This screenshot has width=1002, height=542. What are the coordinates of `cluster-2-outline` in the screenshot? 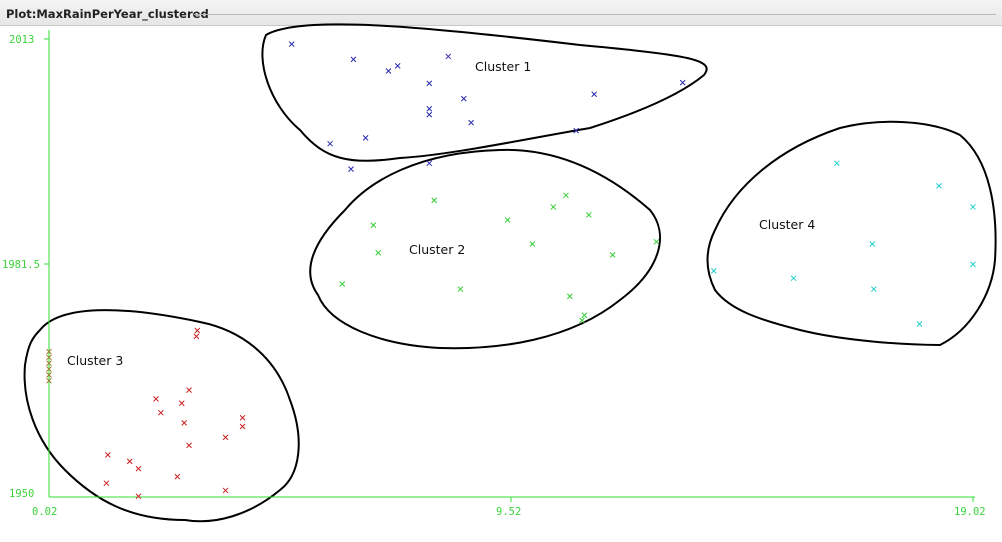 It's located at (485, 249).